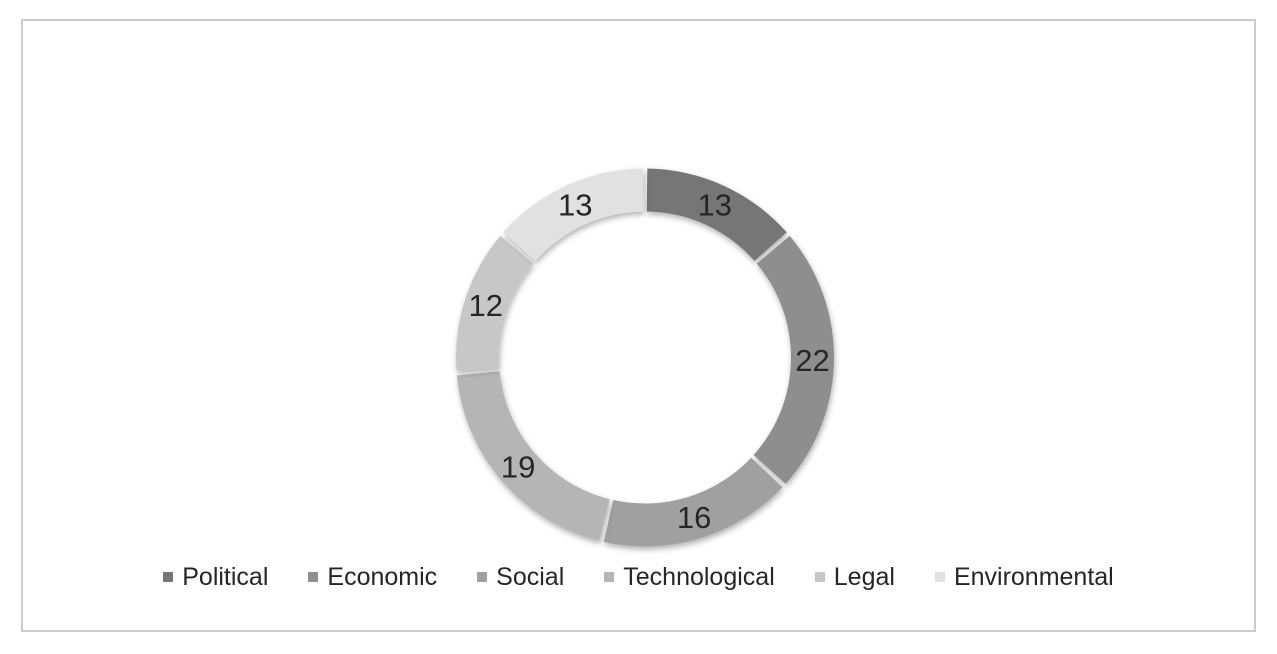 The height and width of the screenshot is (654, 1277). I want to click on legend-item-political: Political, so click(216, 576).